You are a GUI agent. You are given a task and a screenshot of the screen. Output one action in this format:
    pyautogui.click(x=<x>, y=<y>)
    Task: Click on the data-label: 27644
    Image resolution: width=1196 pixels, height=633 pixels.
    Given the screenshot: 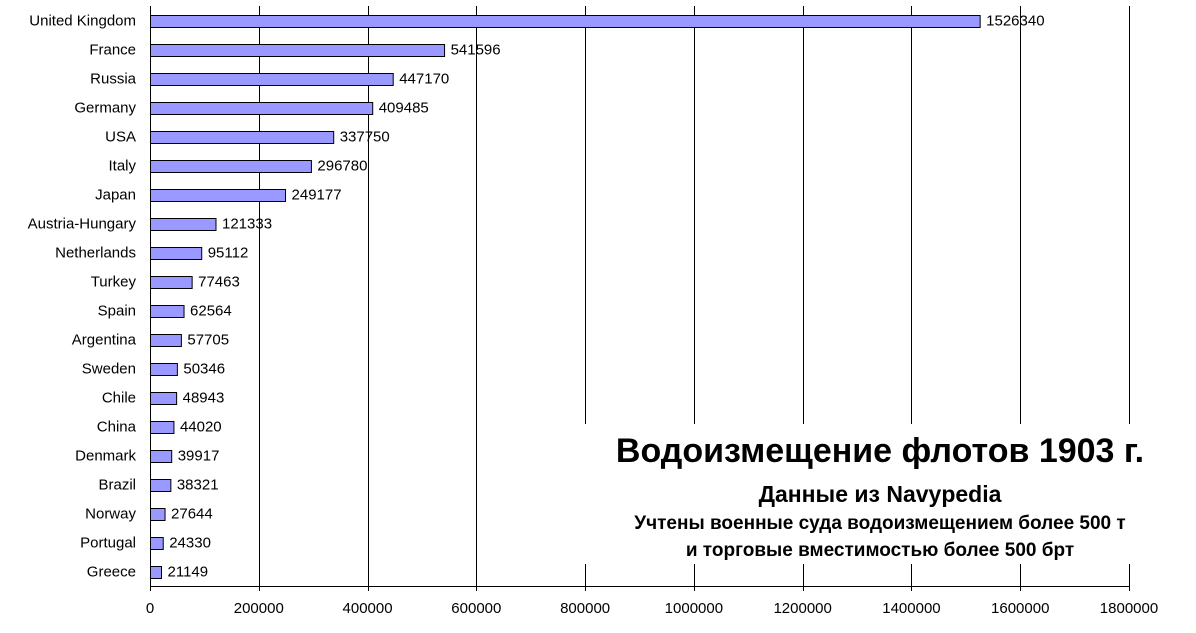 What is the action you would take?
    pyautogui.click(x=192, y=514)
    